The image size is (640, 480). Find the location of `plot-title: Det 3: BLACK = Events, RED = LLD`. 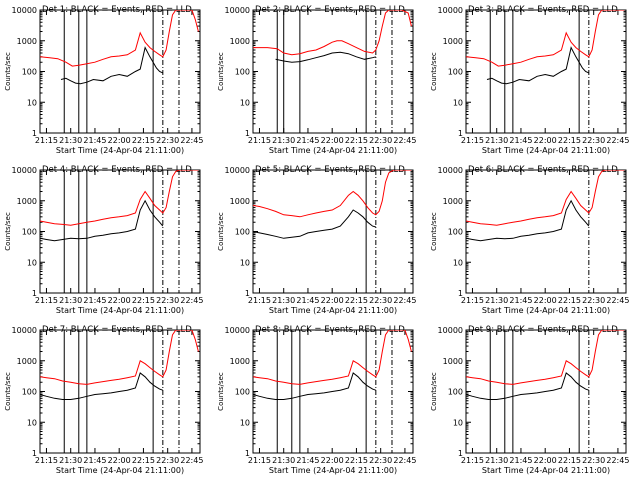

plot-title: Det 3: BLACK = Events, RED = LLD is located at coordinates (543, 10).